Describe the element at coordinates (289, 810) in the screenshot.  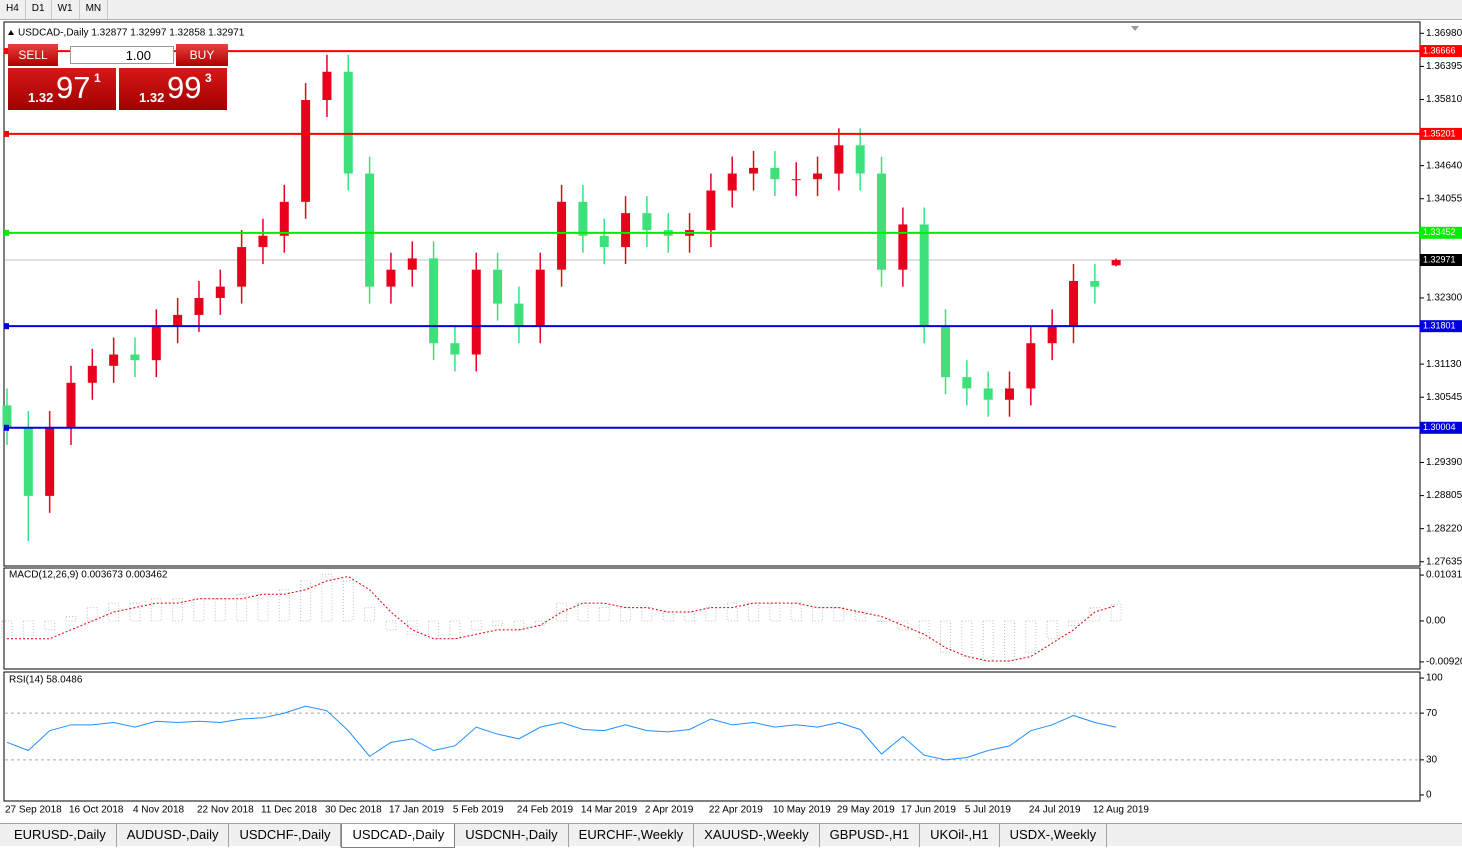
I see `x-tick-label: 11 Dec 2018` at that location.